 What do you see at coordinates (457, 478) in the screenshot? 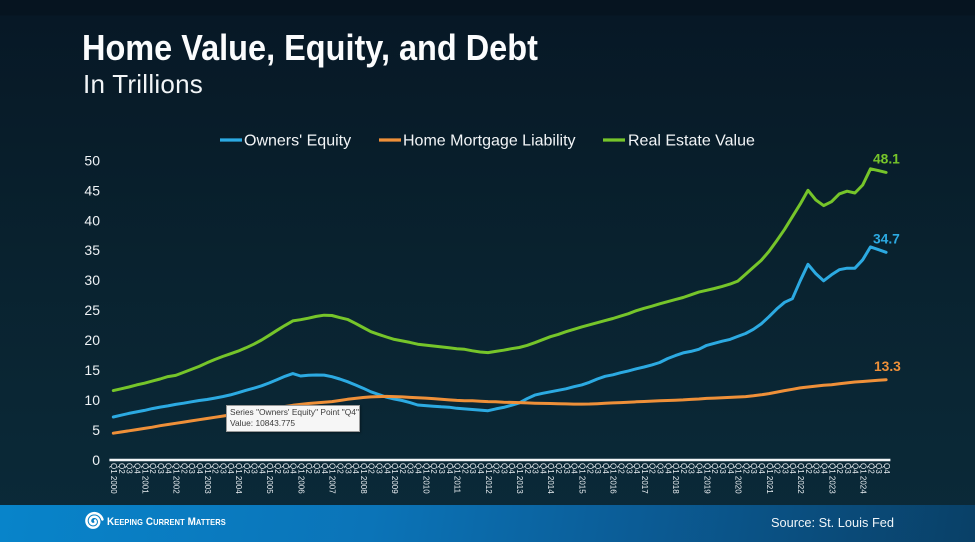
I see `svg-text: Q1 2011` at bounding box center [457, 478].